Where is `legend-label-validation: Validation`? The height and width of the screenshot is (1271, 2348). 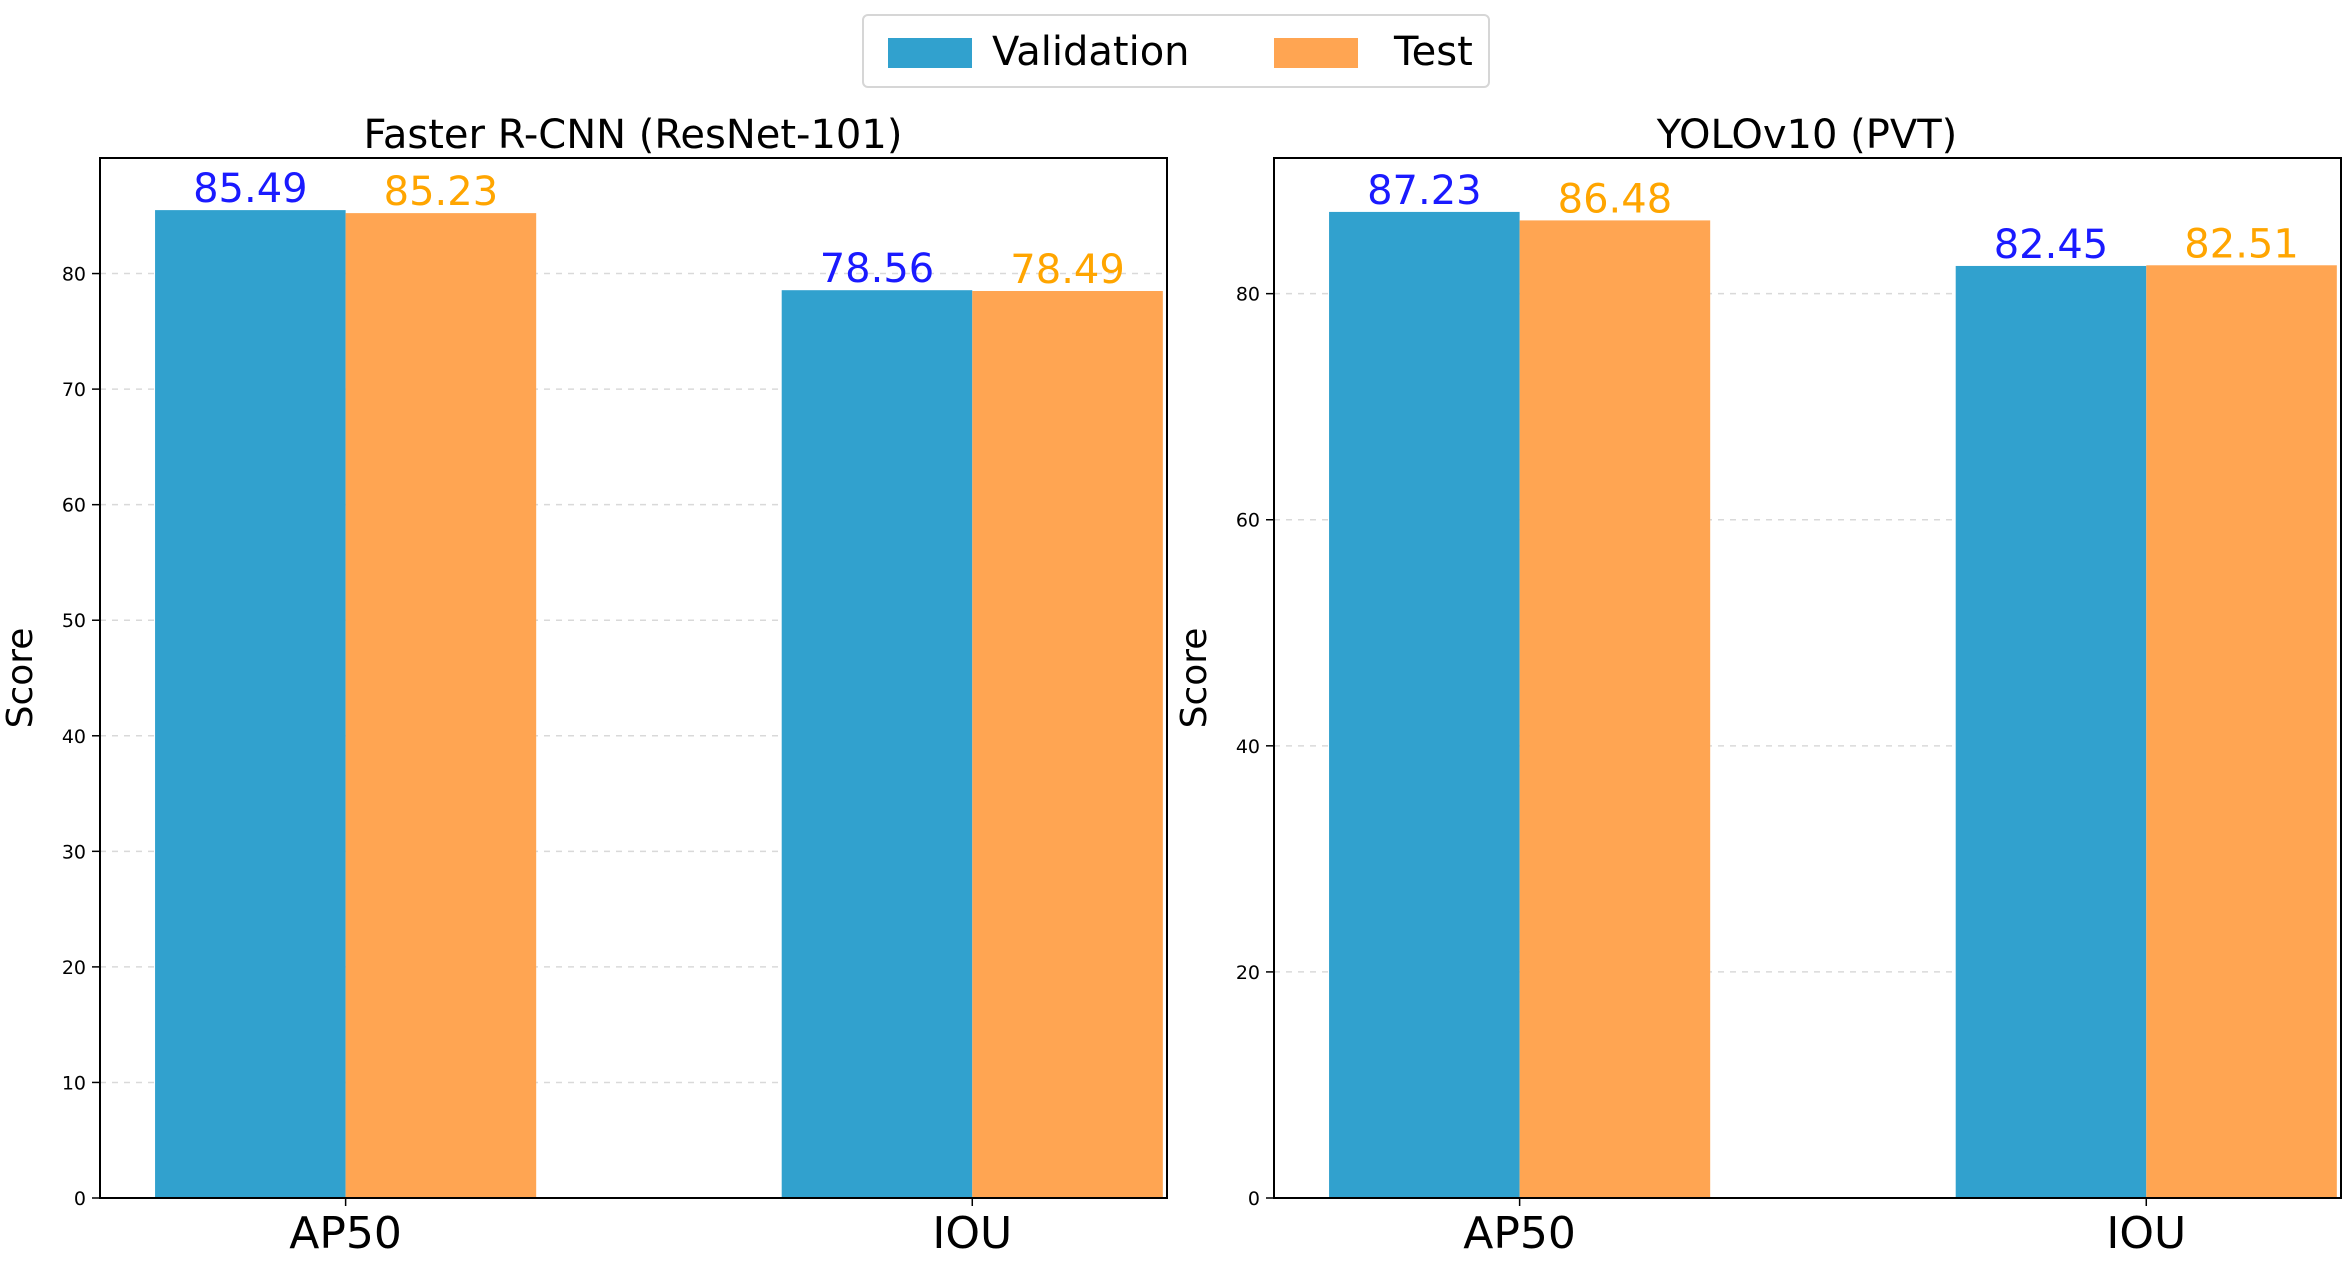
legend-label-validation: Validation is located at coordinates (1091, 52).